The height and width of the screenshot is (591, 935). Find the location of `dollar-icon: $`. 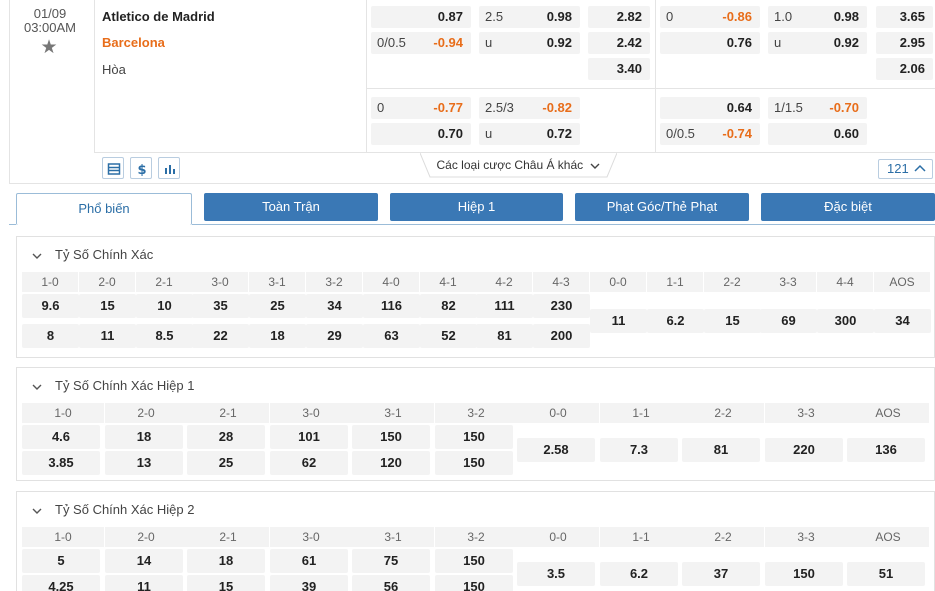

dollar-icon: $ is located at coordinates (141, 168).